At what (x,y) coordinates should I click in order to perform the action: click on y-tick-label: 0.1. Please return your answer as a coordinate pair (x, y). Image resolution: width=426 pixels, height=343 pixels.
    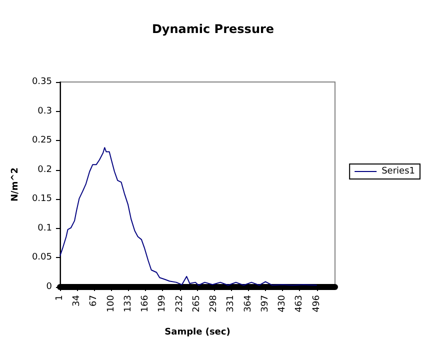
    Looking at the image, I should click on (45, 228).